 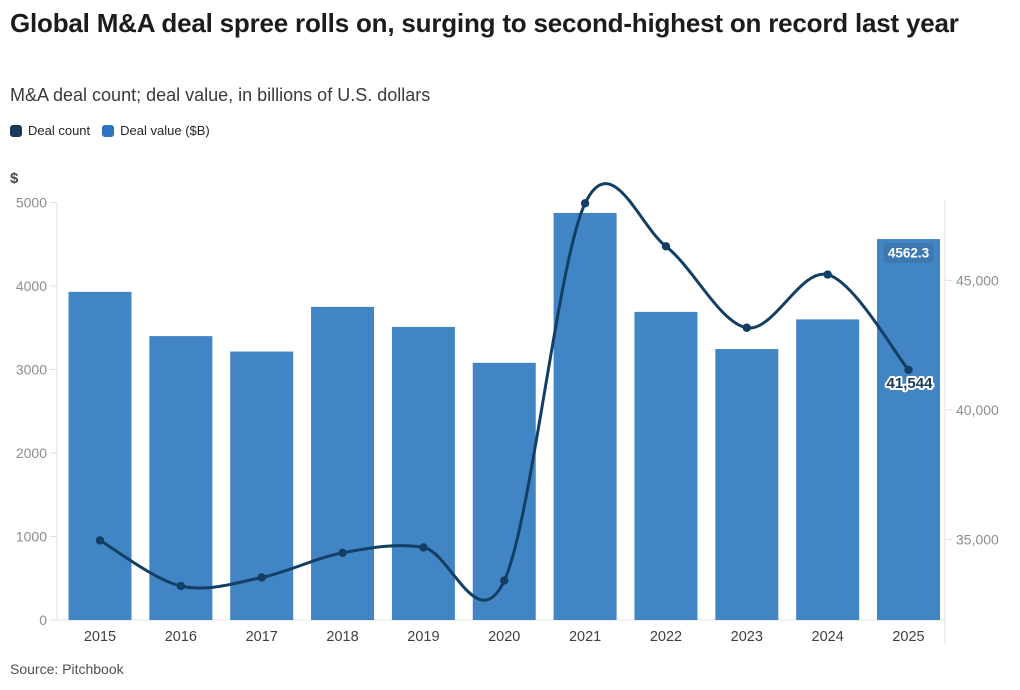 What do you see at coordinates (67, 669) in the screenshot?
I see `source-credit: Source: Pitchbook` at bounding box center [67, 669].